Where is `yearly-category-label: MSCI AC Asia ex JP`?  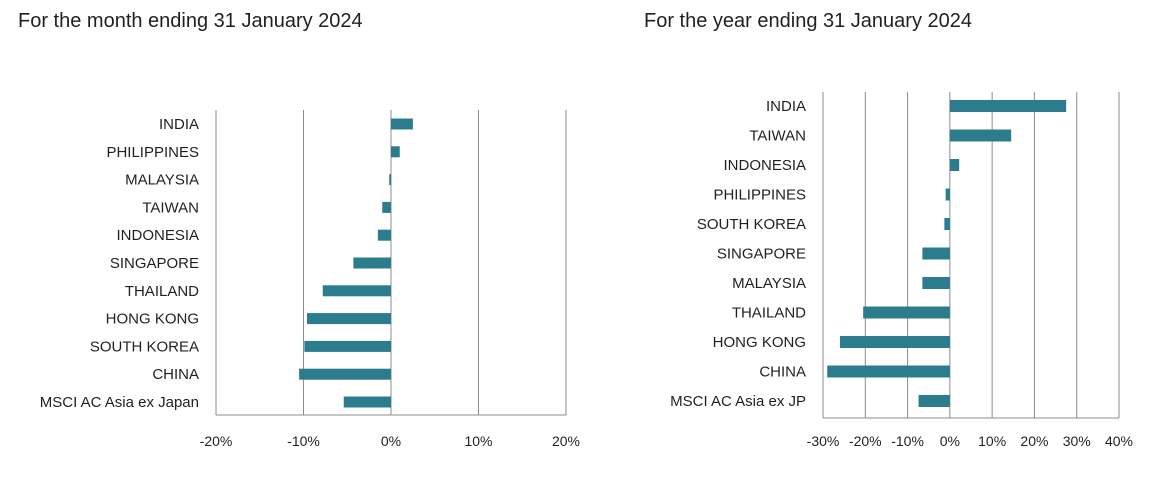
yearly-category-label: MSCI AC Asia ex JP is located at coordinates (738, 401).